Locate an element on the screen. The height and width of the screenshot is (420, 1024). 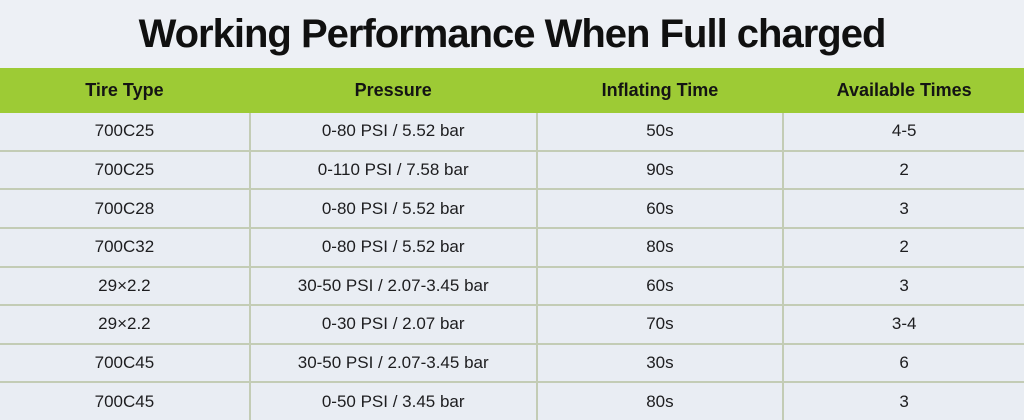
page-title: Working Performance When Full charged is located at coordinates (512, 33).